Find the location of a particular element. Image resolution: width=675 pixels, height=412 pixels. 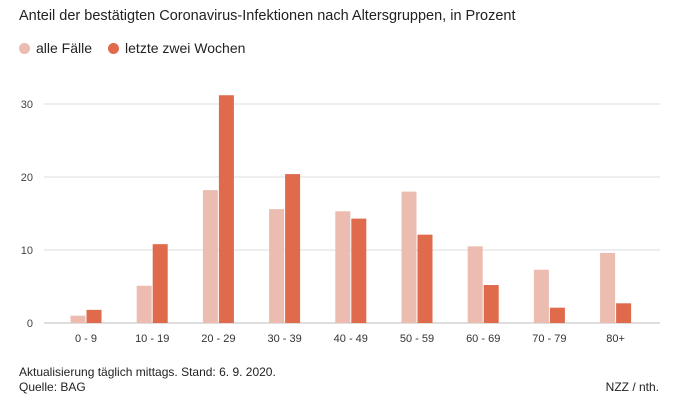

x-tick-label-6: 60 - 69 is located at coordinates (483, 339).